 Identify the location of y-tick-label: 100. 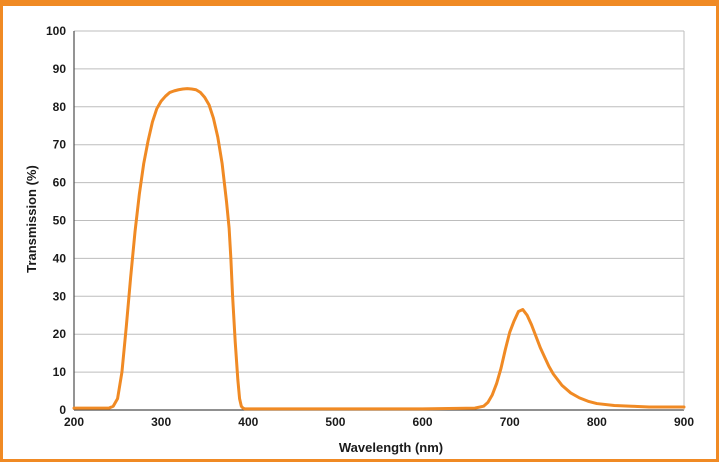
(56, 31).